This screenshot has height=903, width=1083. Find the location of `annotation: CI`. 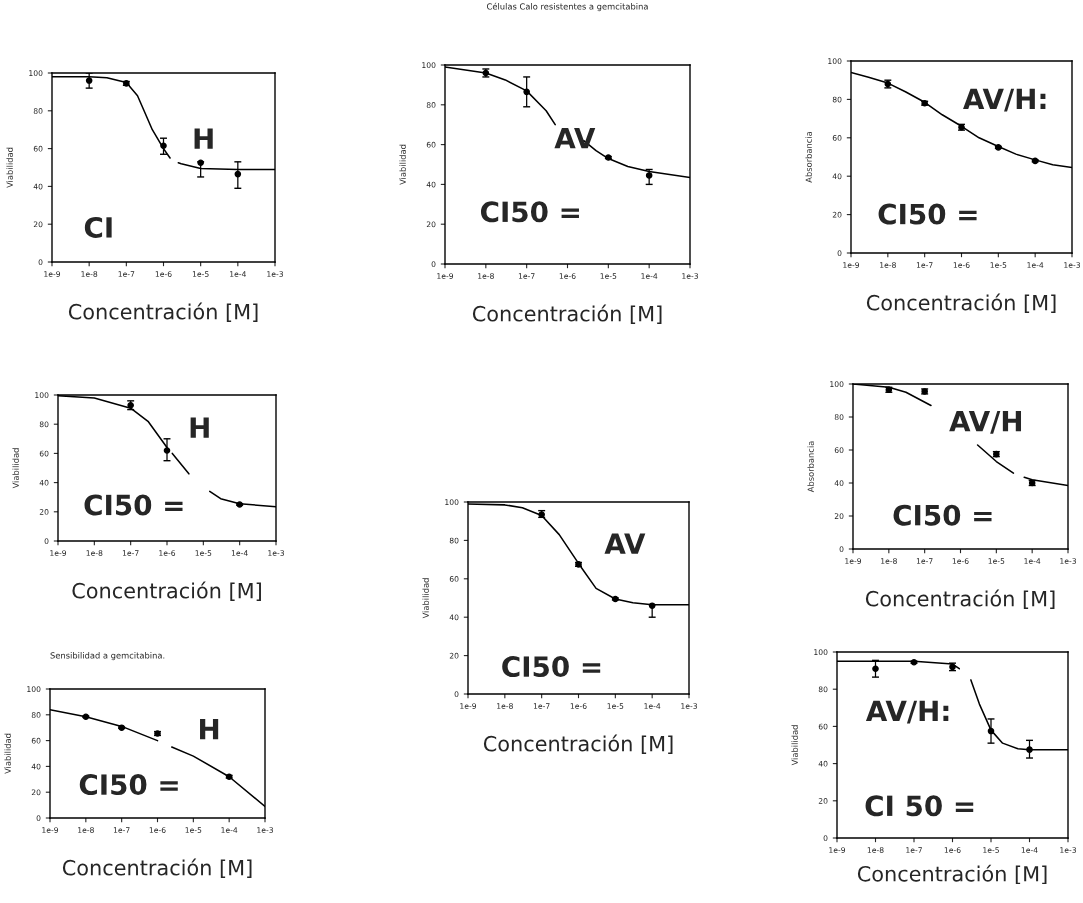

annotation: CI is located at coordinates (98, 227).